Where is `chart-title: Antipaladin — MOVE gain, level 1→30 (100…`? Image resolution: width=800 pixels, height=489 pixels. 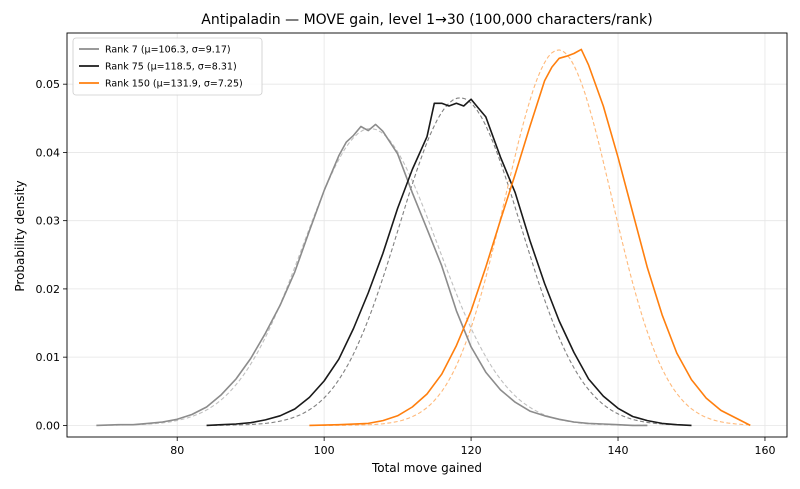 chart-title: Antipaladin — MOVE gain, level 1→30 (100… is located at coordinates (426, 20).